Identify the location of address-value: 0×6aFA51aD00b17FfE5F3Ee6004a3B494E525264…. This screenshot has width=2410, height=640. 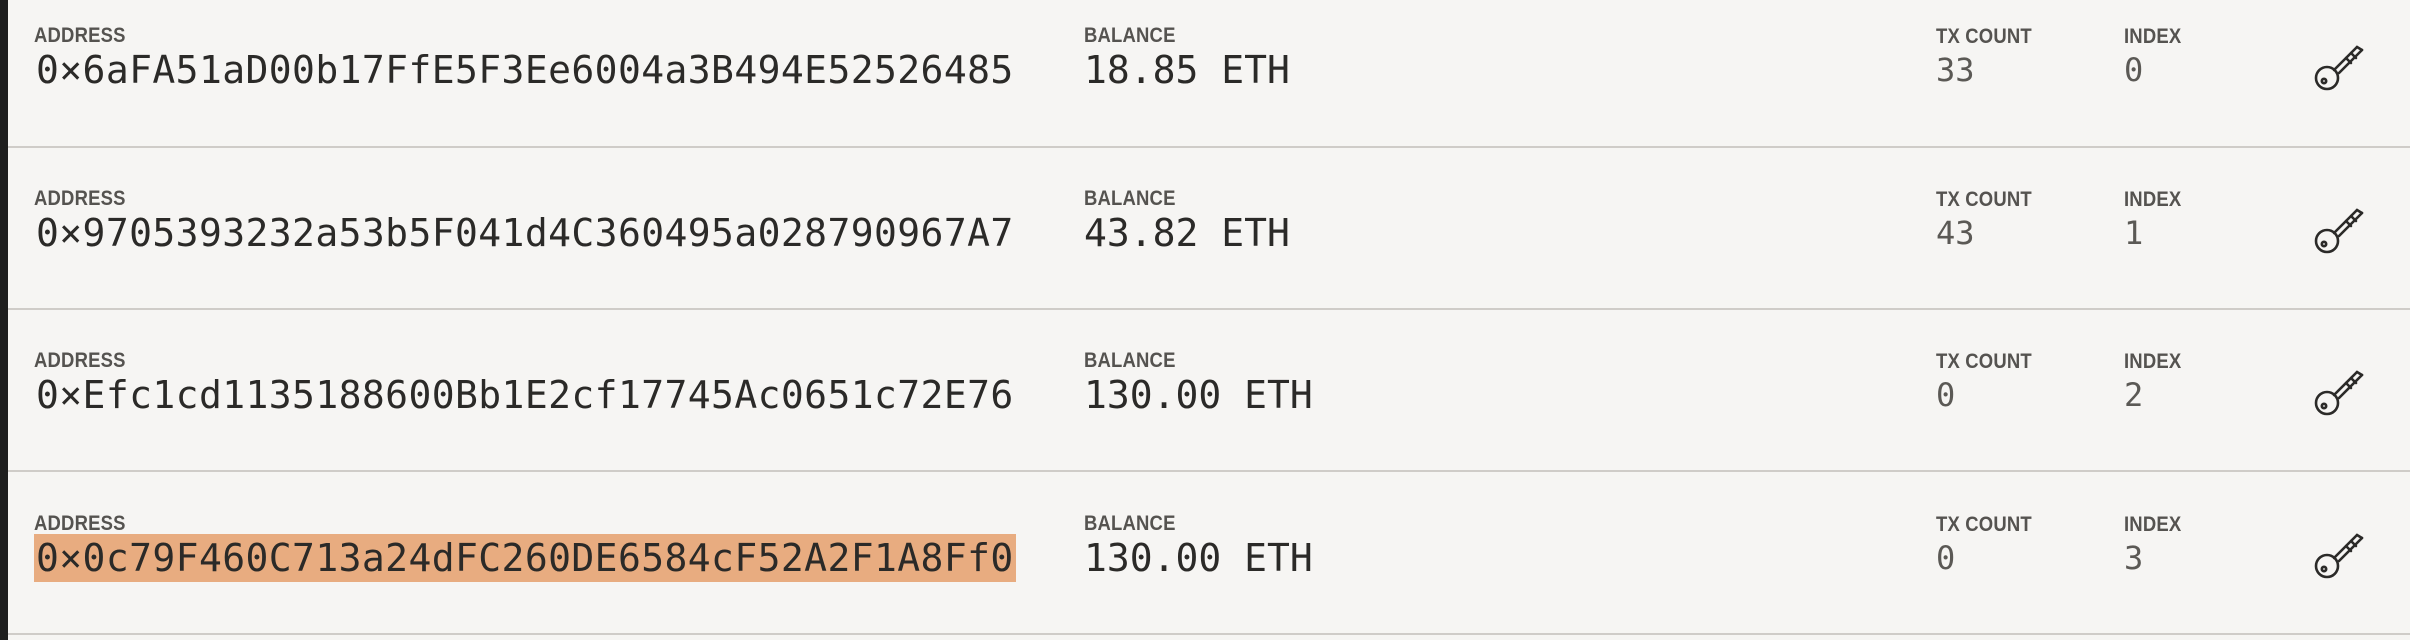
(525, 70).